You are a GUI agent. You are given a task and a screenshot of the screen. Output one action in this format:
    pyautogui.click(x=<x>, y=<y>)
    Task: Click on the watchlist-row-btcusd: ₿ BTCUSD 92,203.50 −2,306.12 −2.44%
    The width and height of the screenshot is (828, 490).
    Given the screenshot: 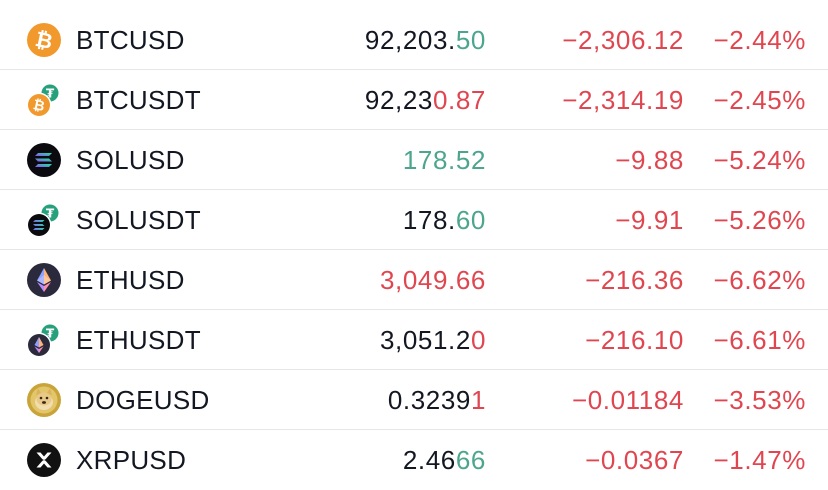 What is the action you would take?
    pyautogui.click(x=414, y=40)
    